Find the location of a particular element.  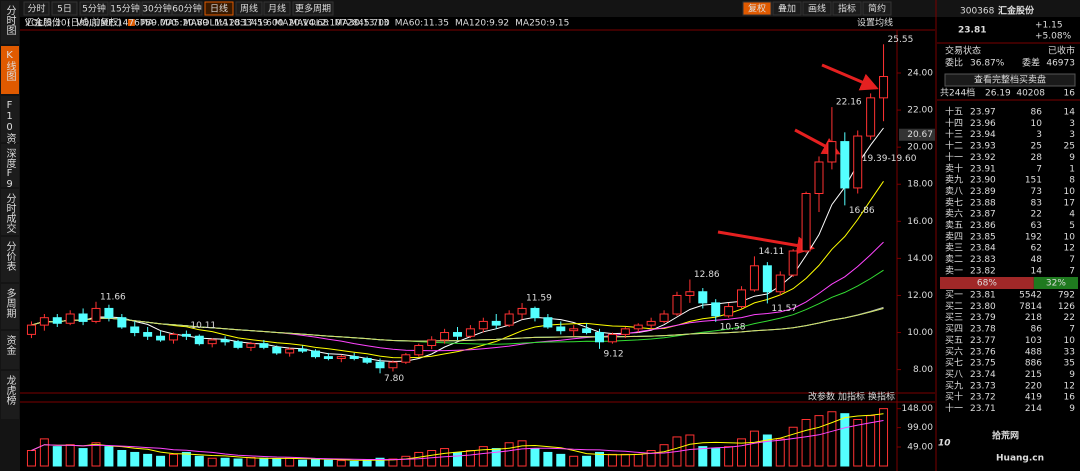

book-button-label: 查看完整档买卖盘 is located at coordinates (1010, 80).